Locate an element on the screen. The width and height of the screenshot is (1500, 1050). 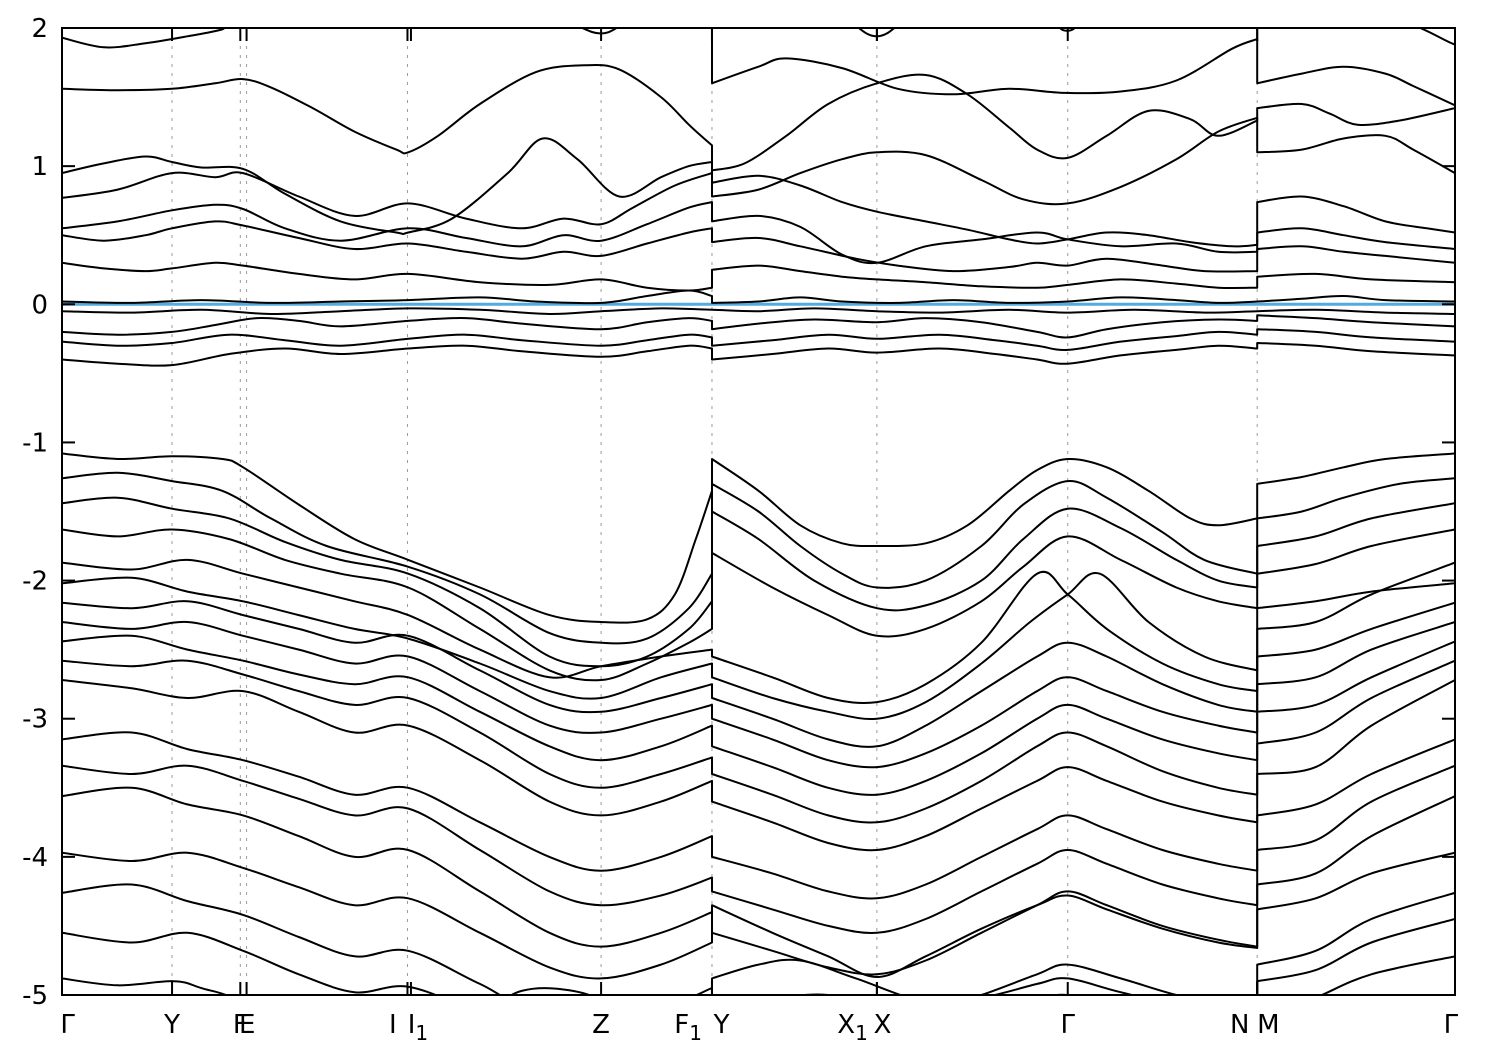
y-tick-label: -3 is located at coordinates (35, 720).